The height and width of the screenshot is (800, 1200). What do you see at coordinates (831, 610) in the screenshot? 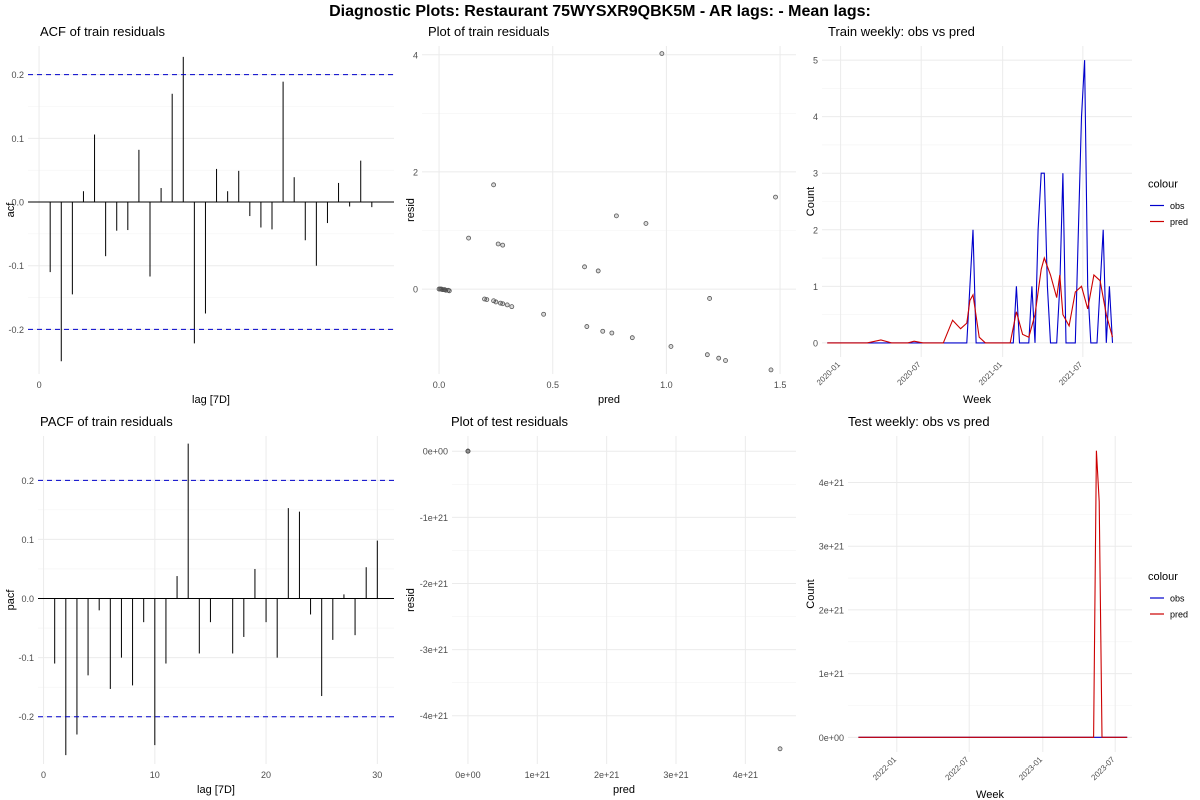
I see `test-weekly-ytick-label: 2e+21` at bounding box center [831, 610].